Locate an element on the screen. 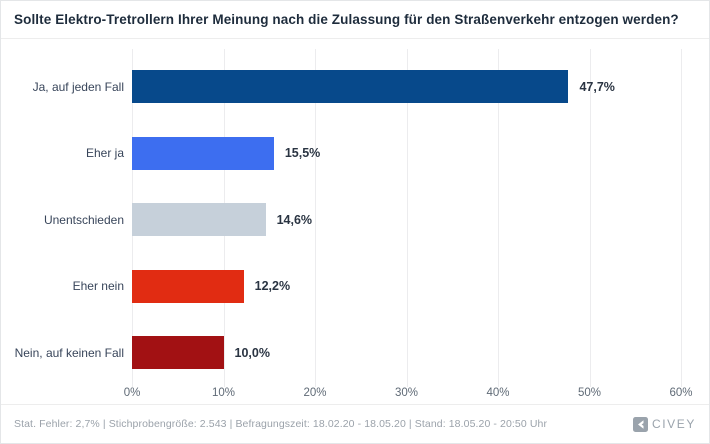 The width and height of the screenshot is (710, 444). category-label: Ja, auf jeden Fall is located at coordinates (78, 86).